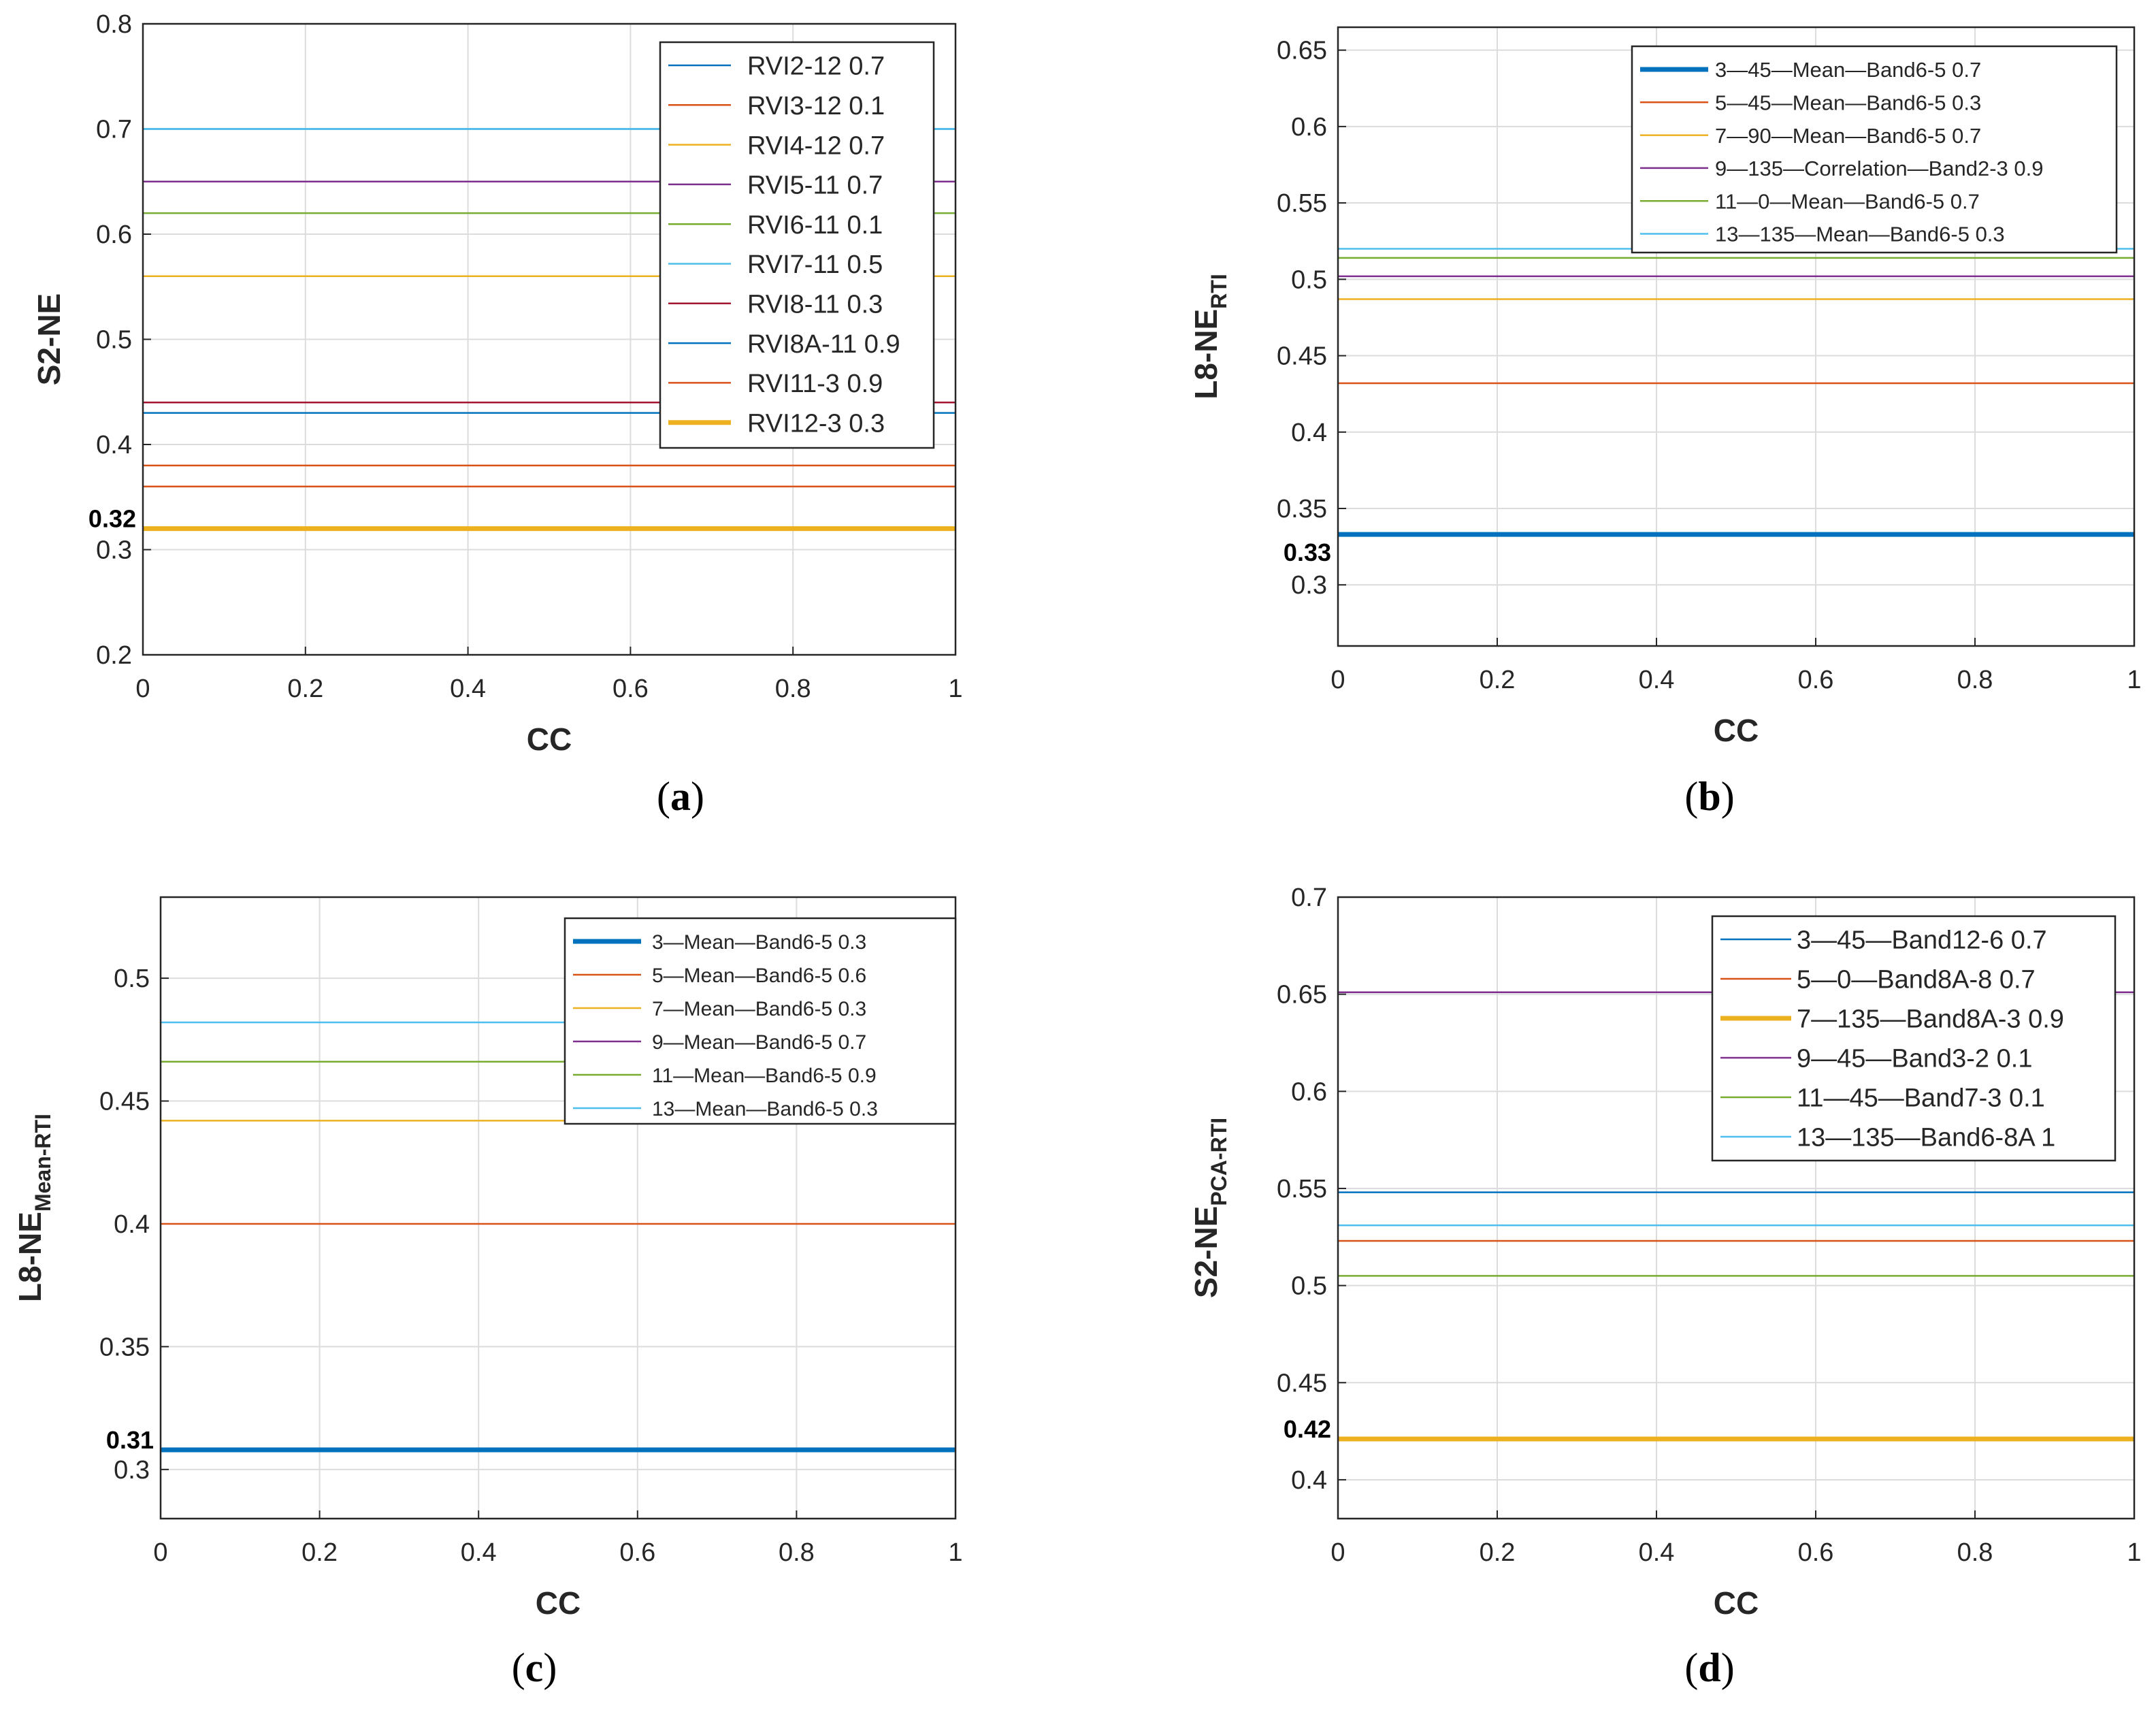 This screenshot has width=2156, height=1716. What do you see at coordinates (114, 655) in the screenshot?
I see `y-tick-label: 0.2` at bounding box center [114, 655].